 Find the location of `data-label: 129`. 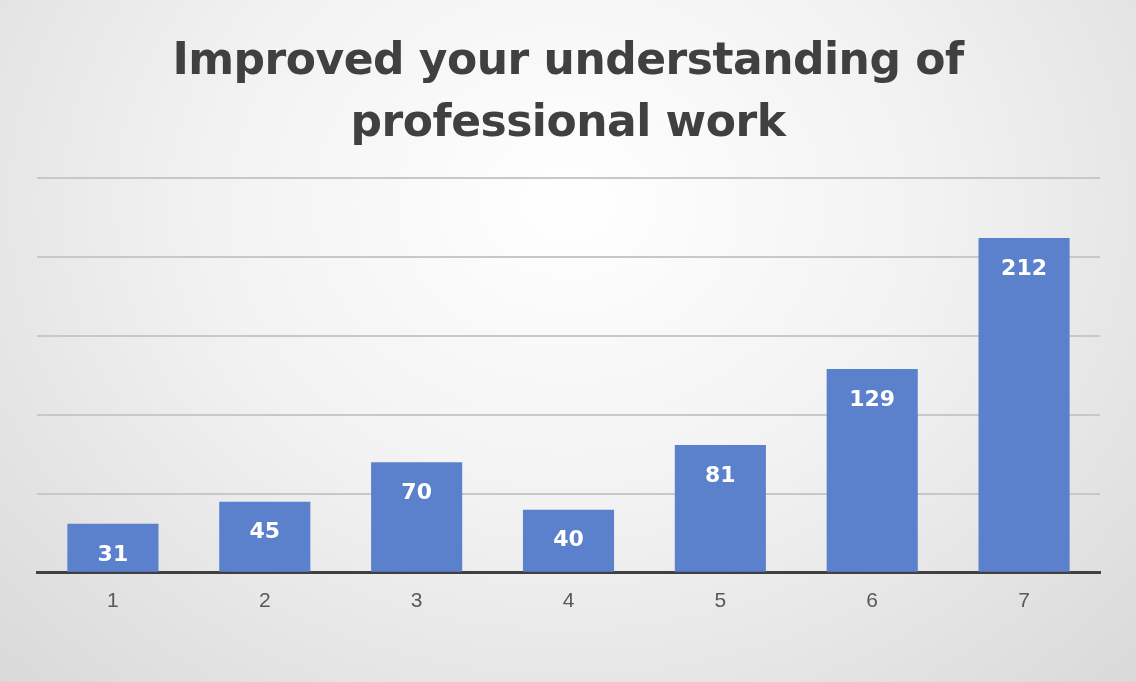

data-label: 129 is located at coordinates (872, 398).